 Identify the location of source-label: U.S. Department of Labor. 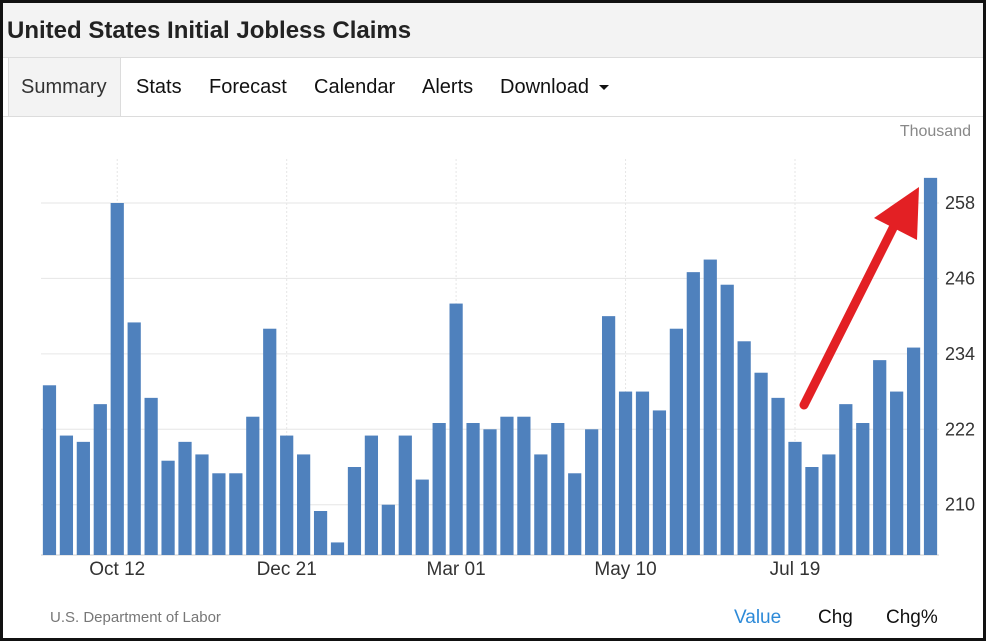
(135, 617).